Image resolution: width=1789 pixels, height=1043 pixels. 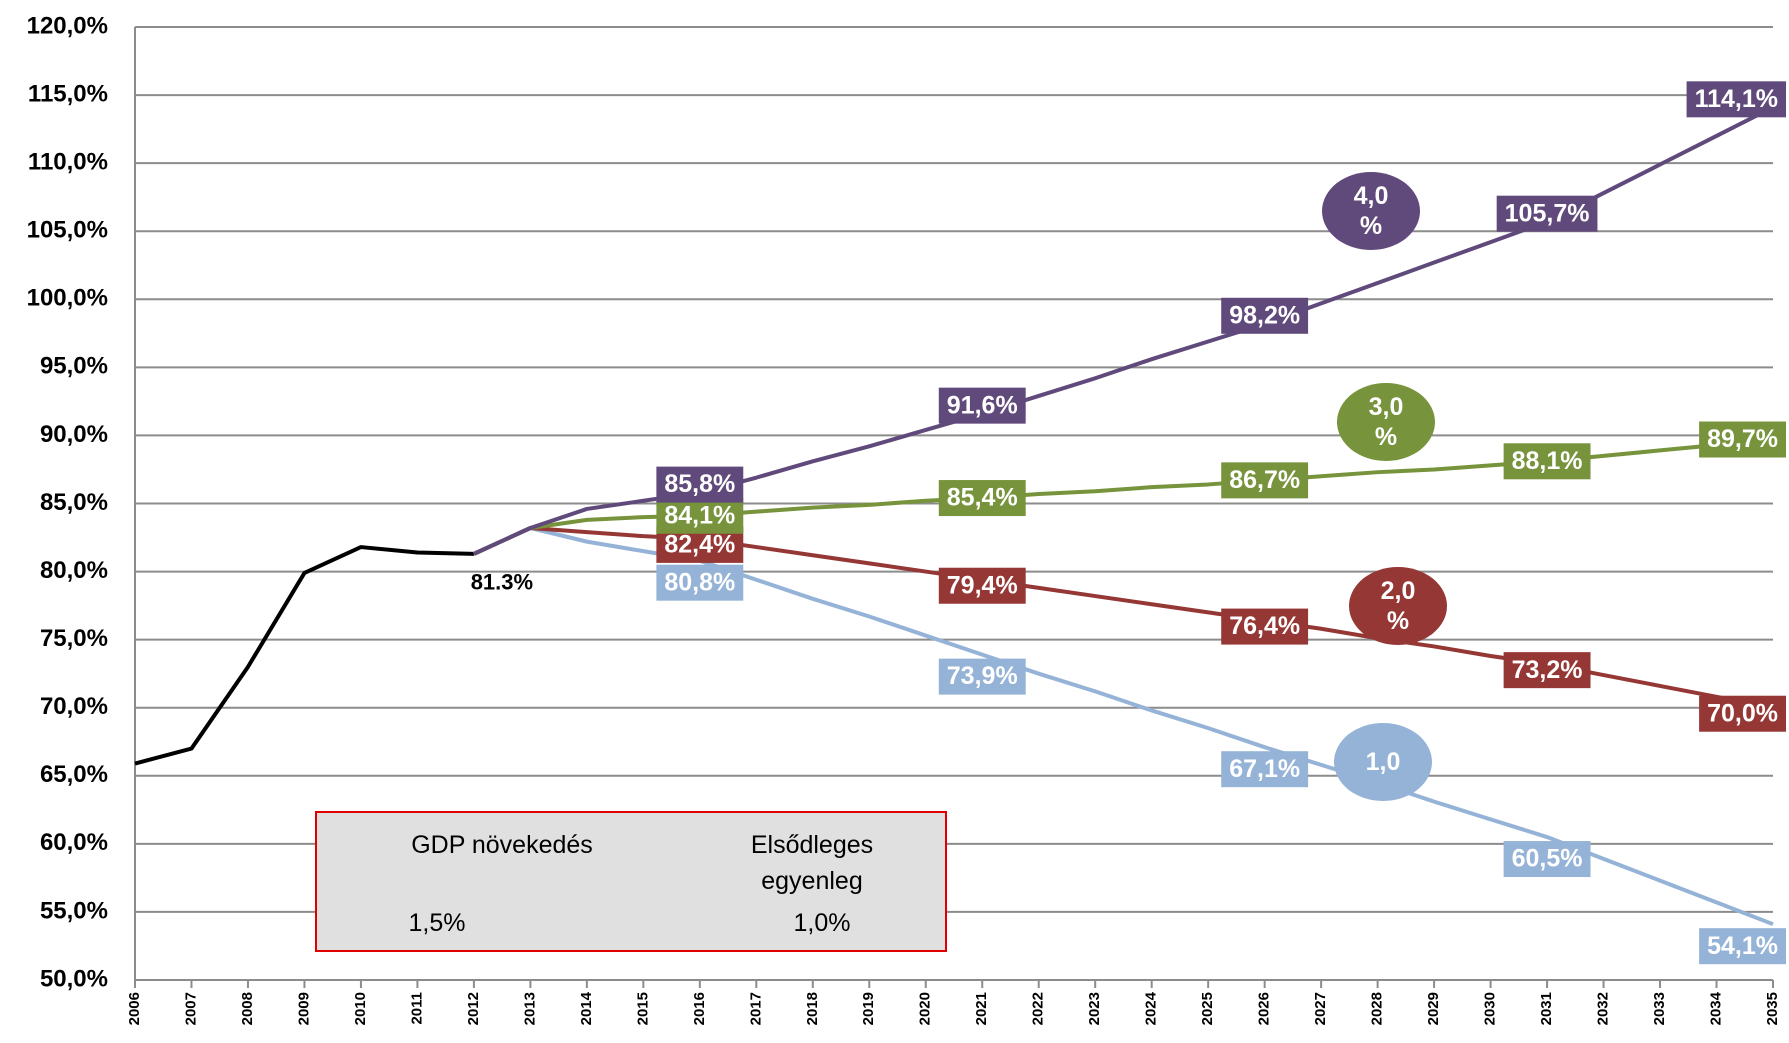 I want to click on data-label: 79,4%, so click(x=982, y=585).